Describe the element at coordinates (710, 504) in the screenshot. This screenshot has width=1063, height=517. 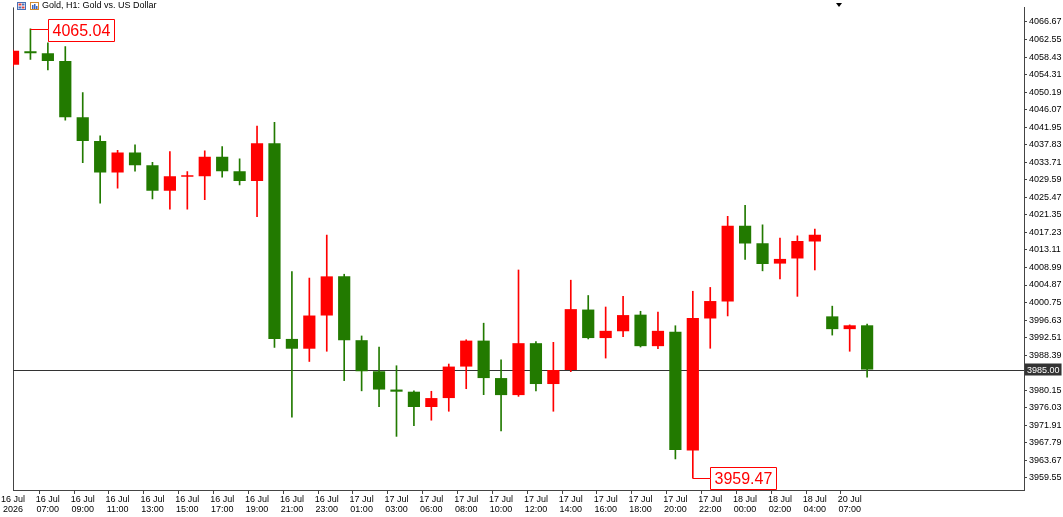
I see `x-tick-label: 17 Jul 22:00` at that location.